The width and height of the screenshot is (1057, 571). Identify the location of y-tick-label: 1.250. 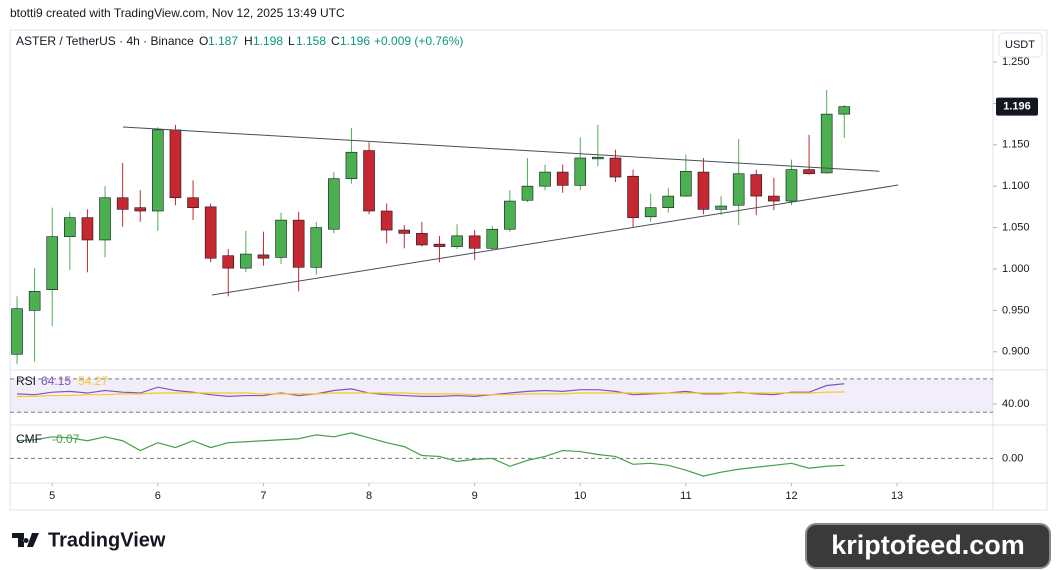
(1016, 62).